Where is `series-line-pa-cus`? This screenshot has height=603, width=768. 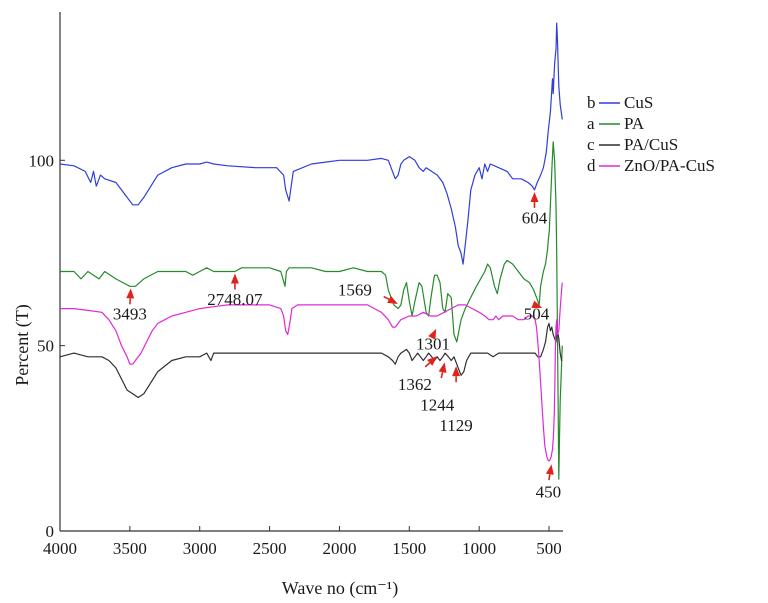 series-line-pa-cus is located at coordinates (311, 360).